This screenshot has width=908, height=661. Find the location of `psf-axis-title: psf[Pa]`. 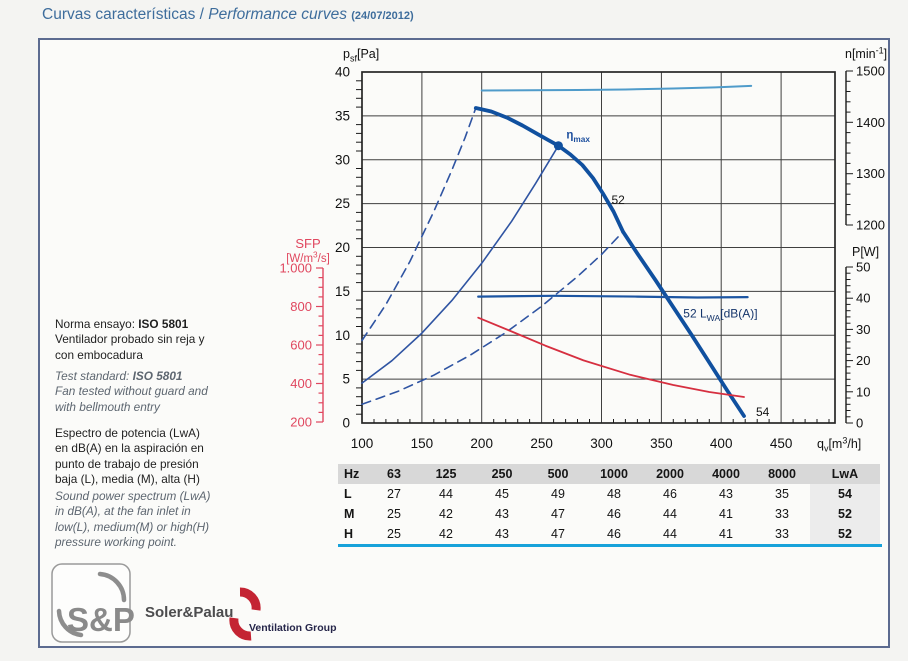

psf-axis-title: psf[Pa] is located at coordinates (361, 55).